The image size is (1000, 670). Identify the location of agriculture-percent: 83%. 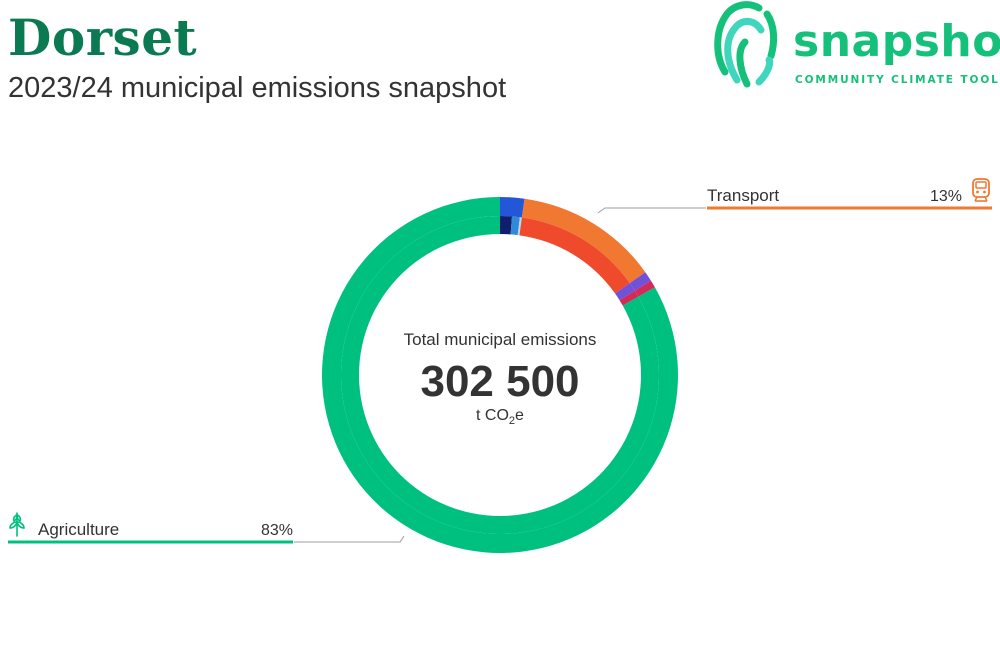
(277, 530).